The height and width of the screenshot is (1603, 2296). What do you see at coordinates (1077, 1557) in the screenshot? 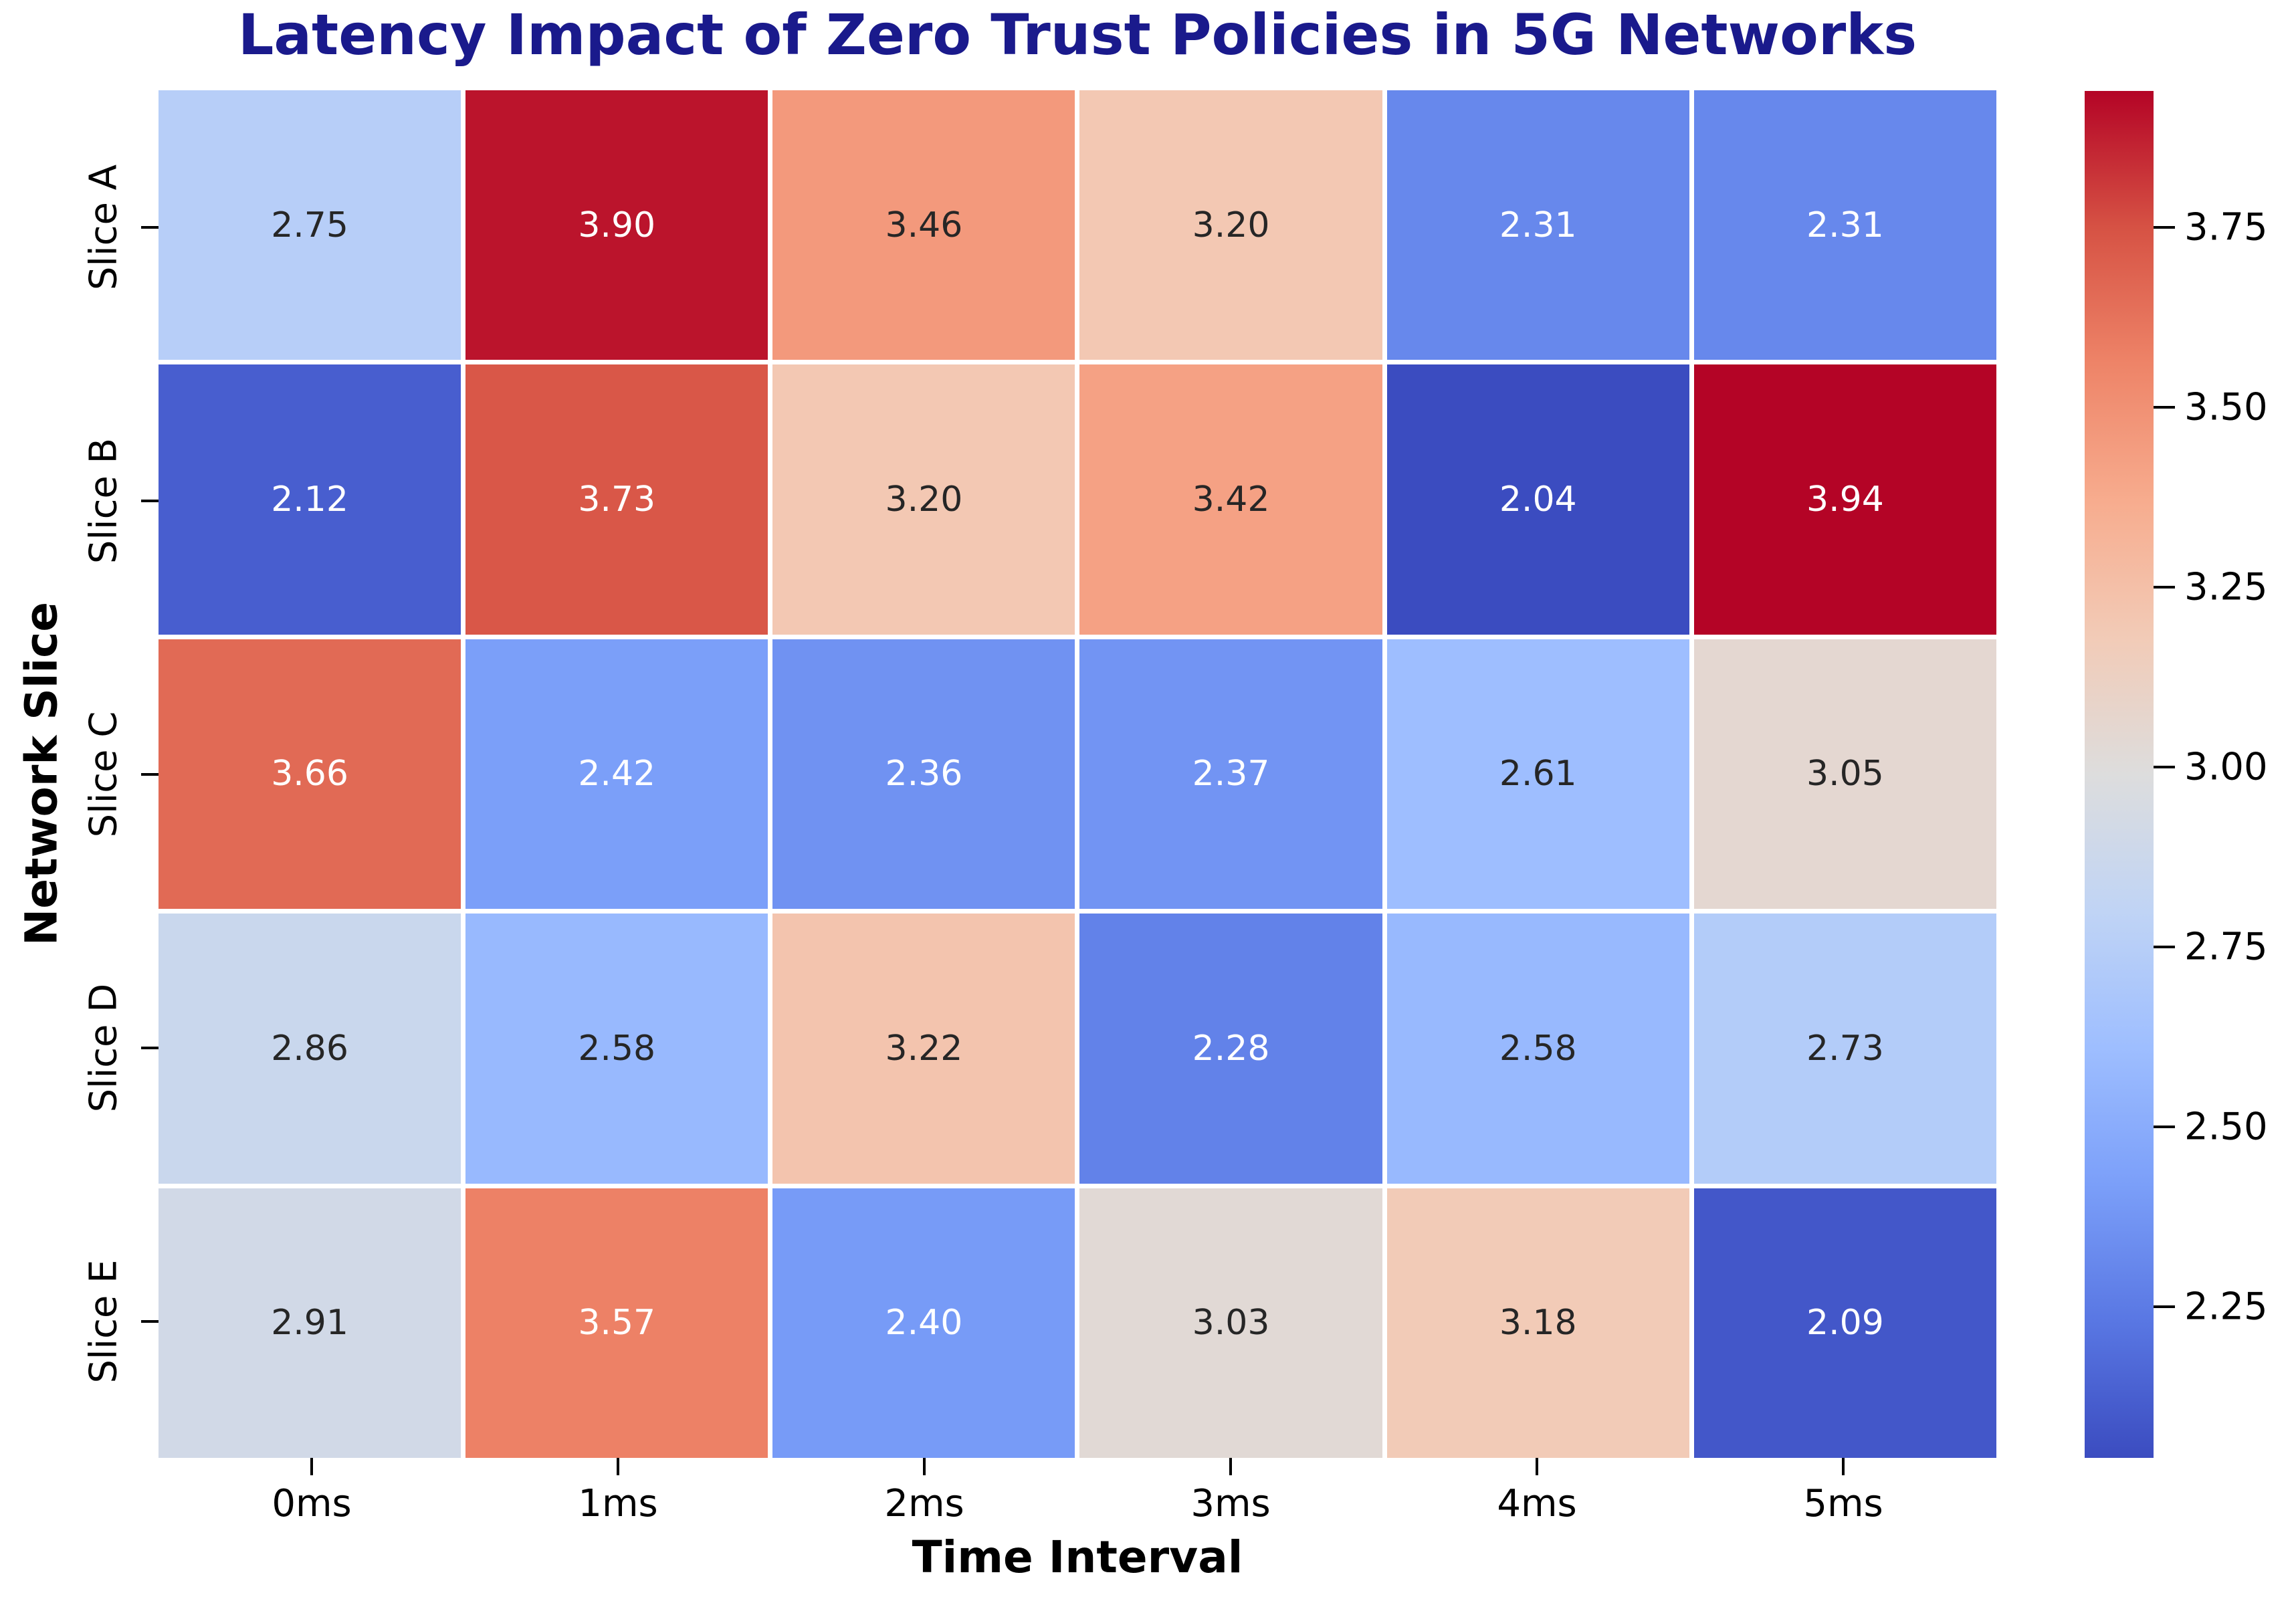
I see `x-axis-label: Time Interval` at bounding box center [1077, 1557].